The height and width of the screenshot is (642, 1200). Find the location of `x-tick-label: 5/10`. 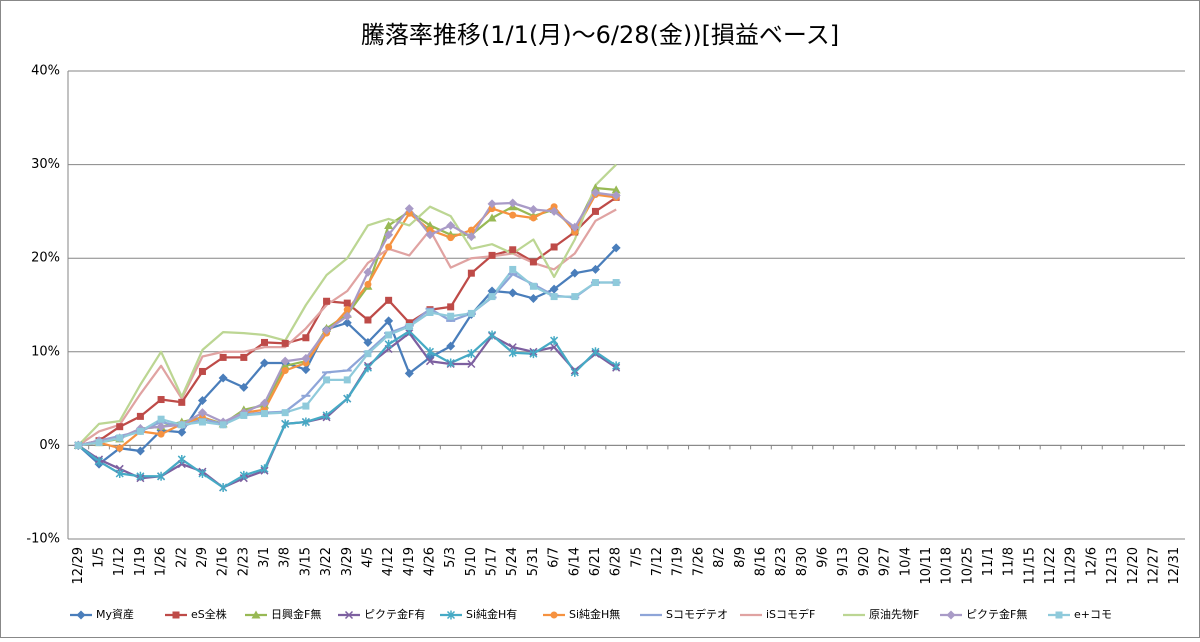

x-tick-label: 5/10 is located at coordinates (471, 561).